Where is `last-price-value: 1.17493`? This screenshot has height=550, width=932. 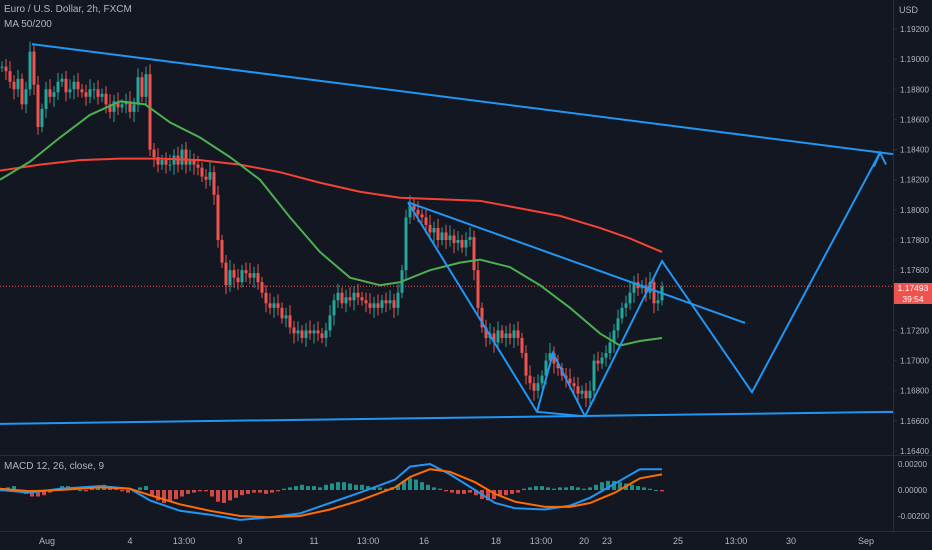
last-price-value: 1.17493 is located at coordinates (913, 288).